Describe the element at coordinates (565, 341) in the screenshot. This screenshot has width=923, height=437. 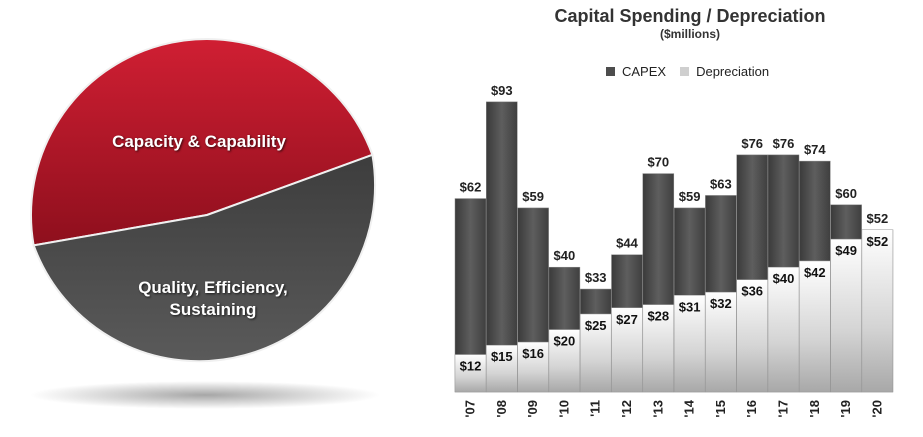
I see `label-depreciation-3: $20` at that location.